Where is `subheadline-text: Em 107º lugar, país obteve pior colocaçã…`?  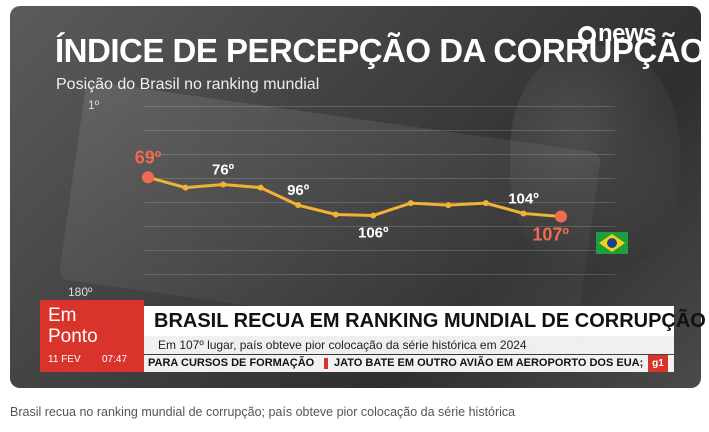
subheadline-text: Em 107º lugar, país obteve pior colocaçã… is located at coordinates (342, 345).